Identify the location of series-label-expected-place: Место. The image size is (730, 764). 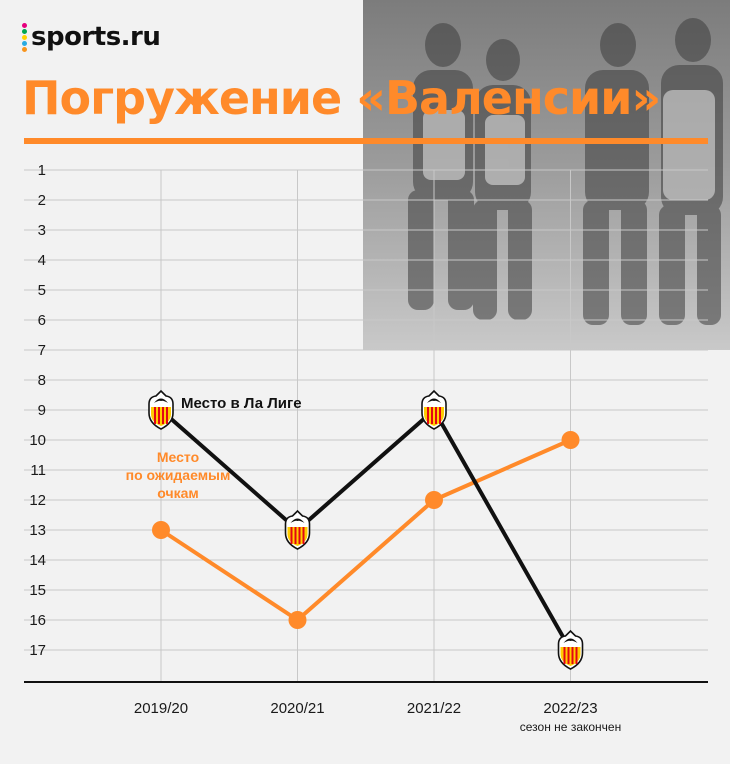
(178, 457).